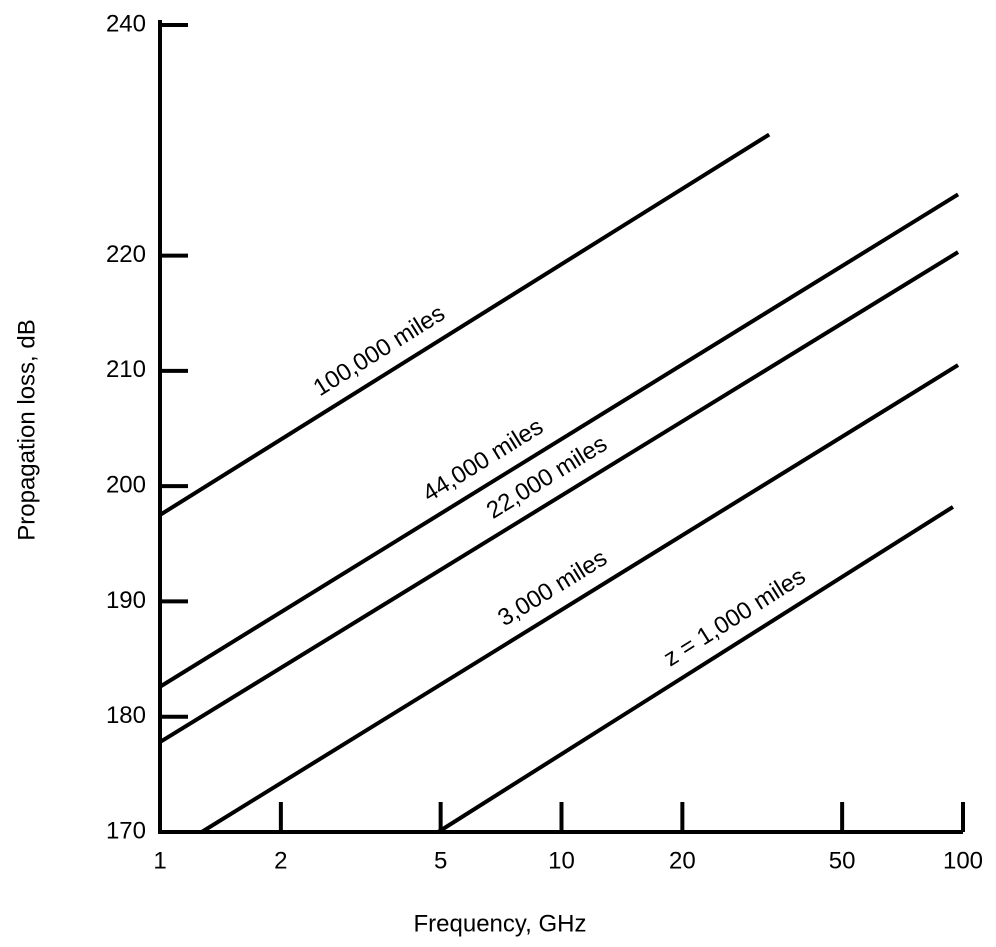 This screenshot has width=996, height=947. What do you see at coordinates (126, 23) in the screenshot?
I see `y-tick-label: 240` at bounding box center [126, 23].